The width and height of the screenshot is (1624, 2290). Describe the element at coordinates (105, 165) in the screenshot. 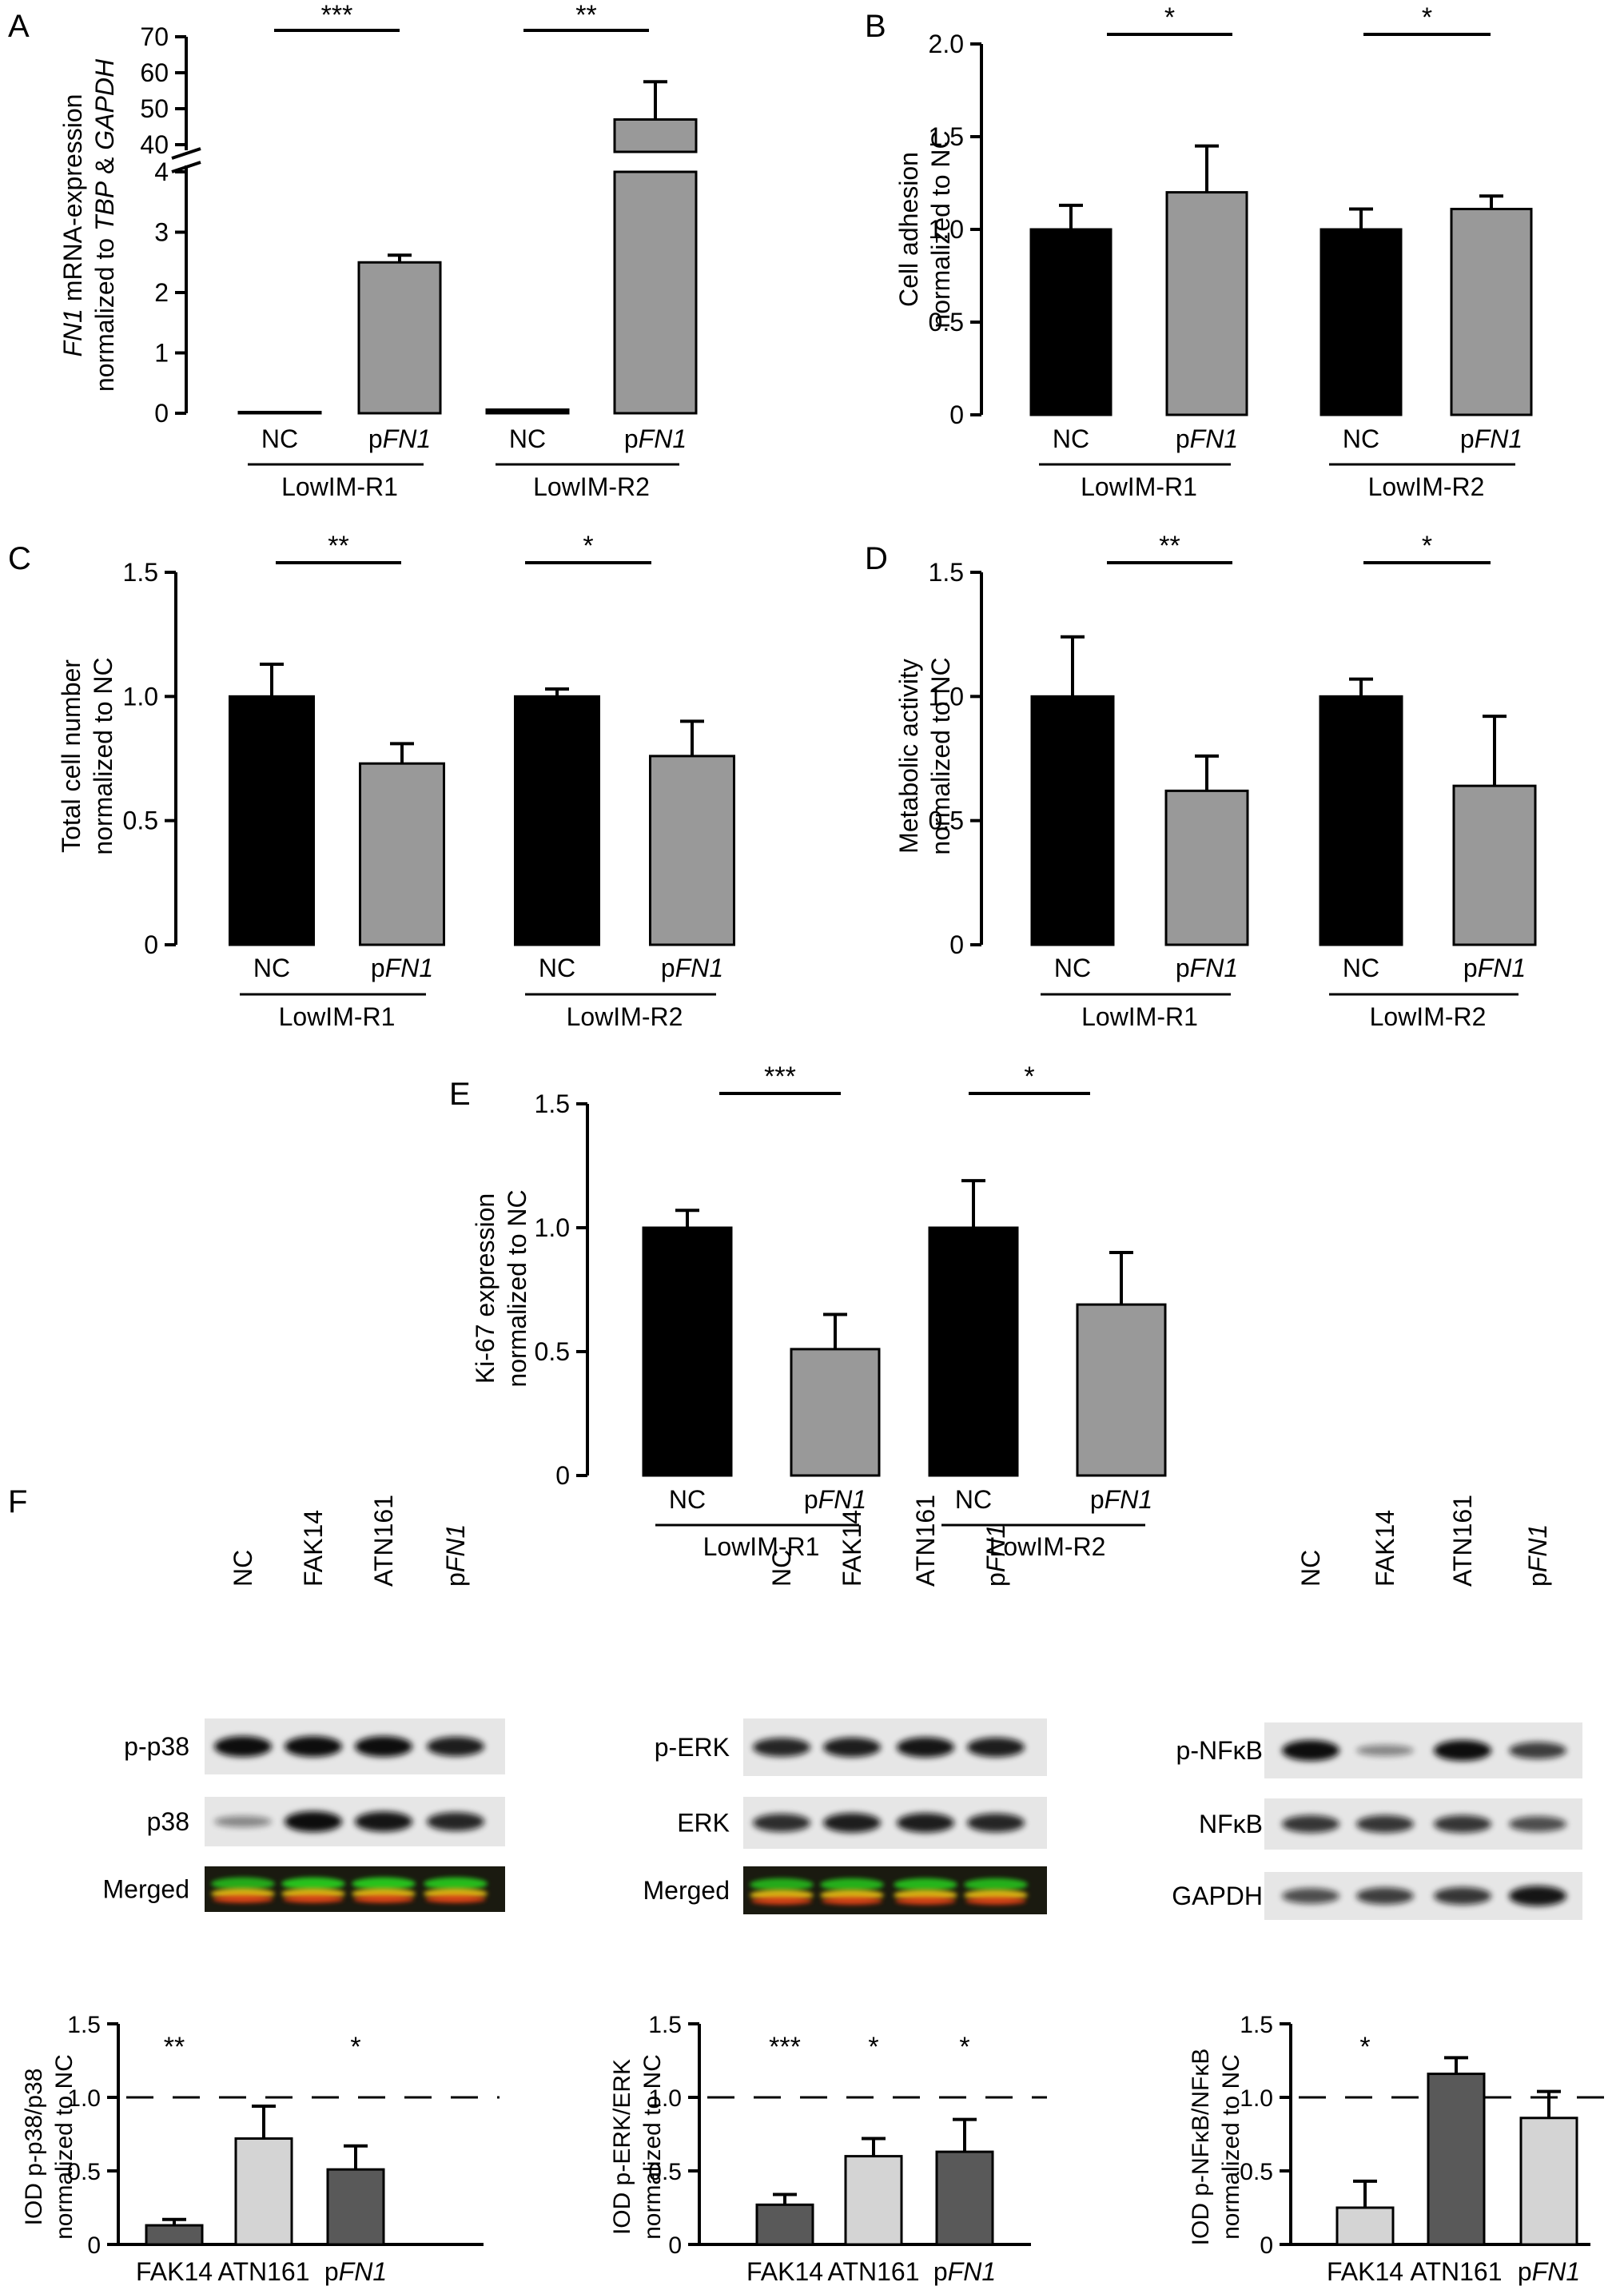

I see `label-part: &` at that location.